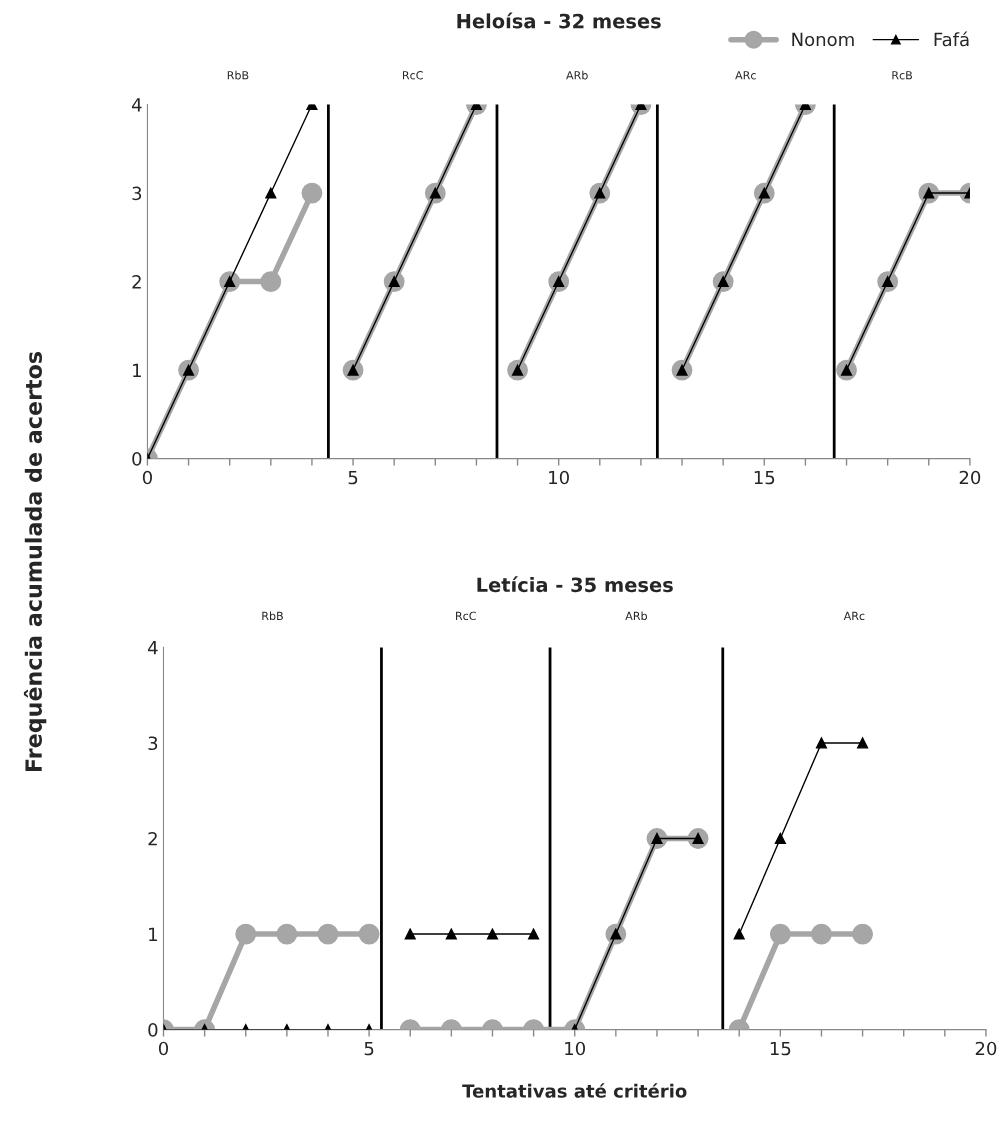 This screenshot has width=1003, height=1124. I want to click on x-axis-title: Tentativas até critério, so click(574, 1090).